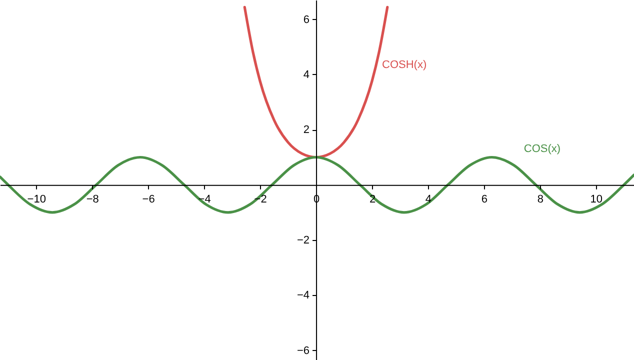 Image resolution: width=634 pixels, height=360 pixels. What do you see at coordinates (303, 240) in the screenshot?
I see `y-tick-label: −2` at bounding box center [303, 240].